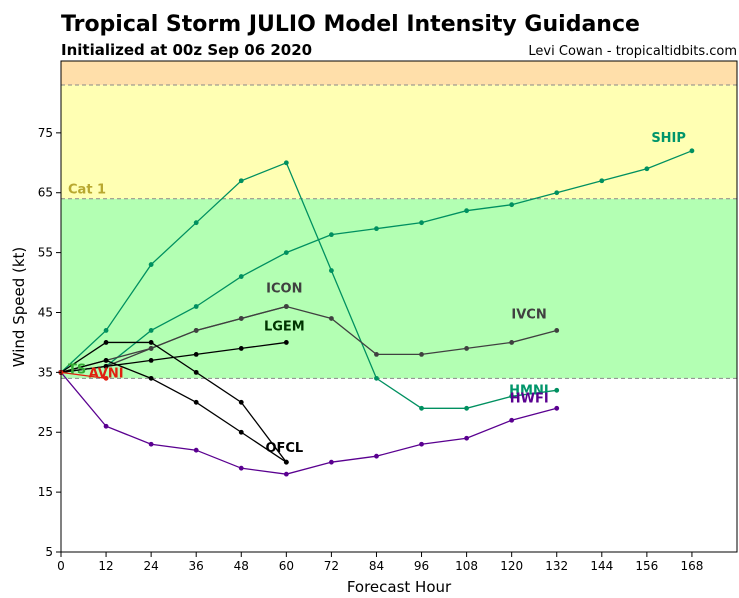  Describe the element at coordinates (284, 448) in the screenshot. I see `series-label-ofcl: OFCL` at that location.